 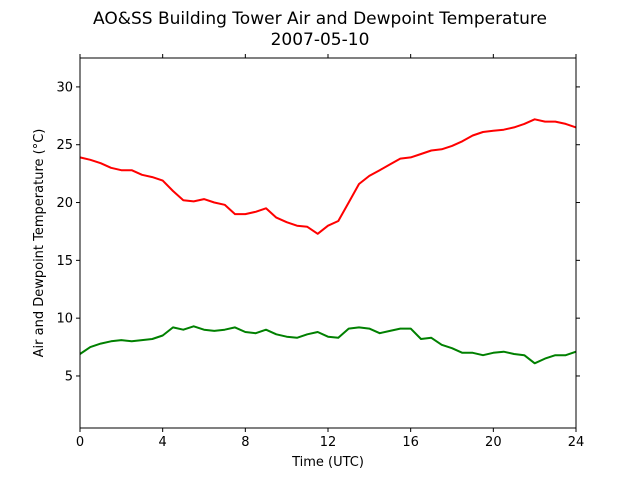 What do you see at coordinates (64, 319) in the screenshot?
I see `y-tick-label: 10` at bounding box center [64, 319].